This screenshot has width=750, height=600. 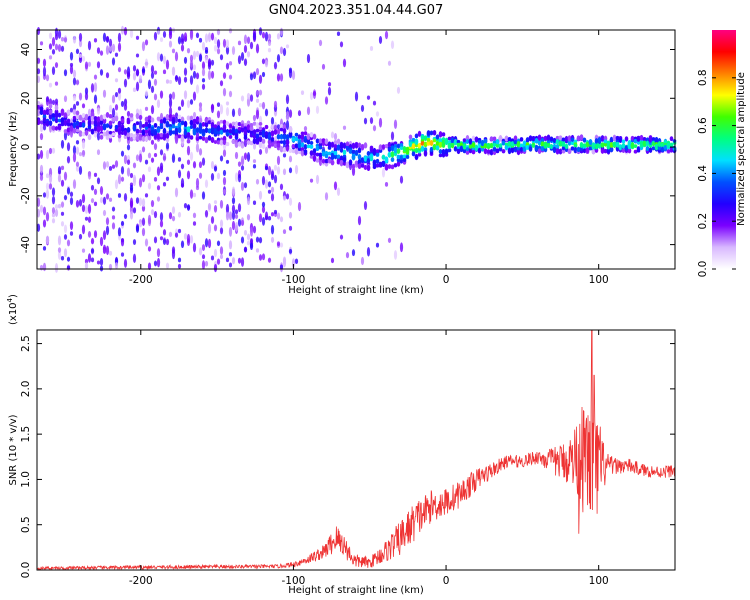 I want to click on colorbar-tick-label: 0.6, so click(x=703, y=125).